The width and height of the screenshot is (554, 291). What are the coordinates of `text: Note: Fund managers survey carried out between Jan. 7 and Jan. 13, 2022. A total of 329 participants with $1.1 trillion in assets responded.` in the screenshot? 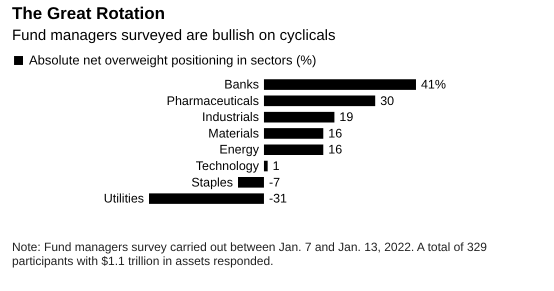 It's located at (250, 254).